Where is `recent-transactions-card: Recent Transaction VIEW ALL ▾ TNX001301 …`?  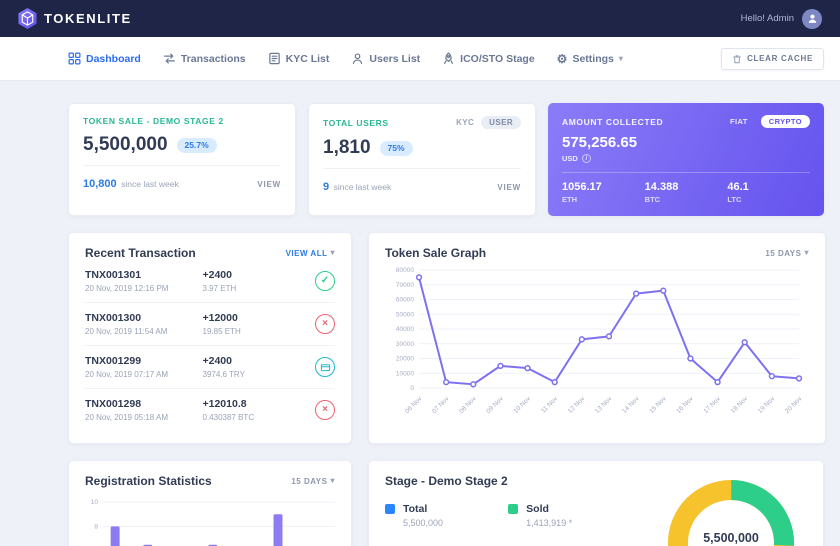 recent-transactions-card: Recent Transaction VIEW ALL ▾ TNX001301 … is located at coordinates (210, 338).